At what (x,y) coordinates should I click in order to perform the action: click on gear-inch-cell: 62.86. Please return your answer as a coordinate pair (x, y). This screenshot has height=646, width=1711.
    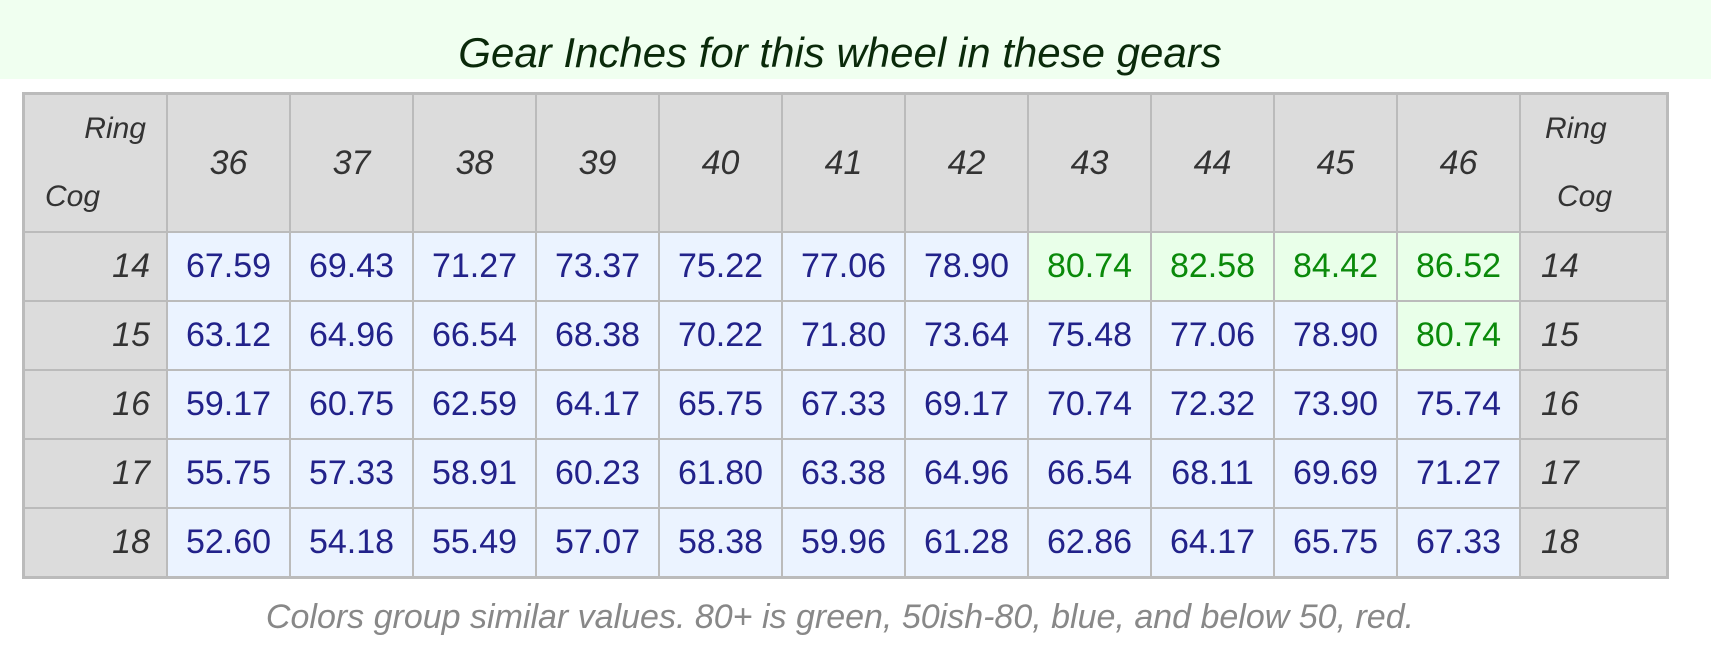
    Looking at the image, I should click on (1089, 543).